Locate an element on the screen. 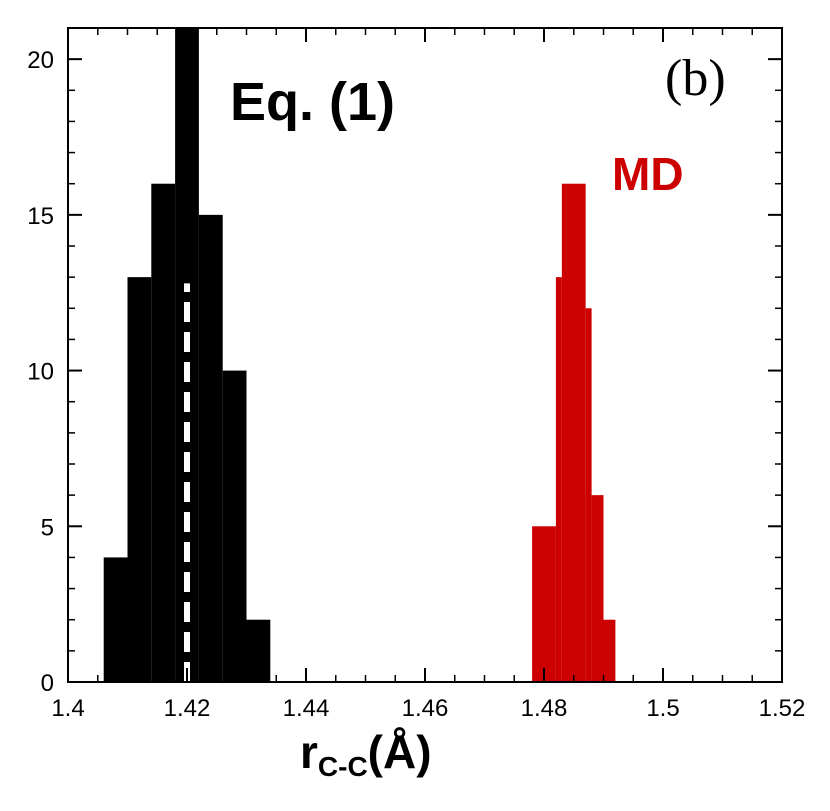 This screenshot has width=830, height=811. x-axis-label-main: r is located at coordinates (309, 752).